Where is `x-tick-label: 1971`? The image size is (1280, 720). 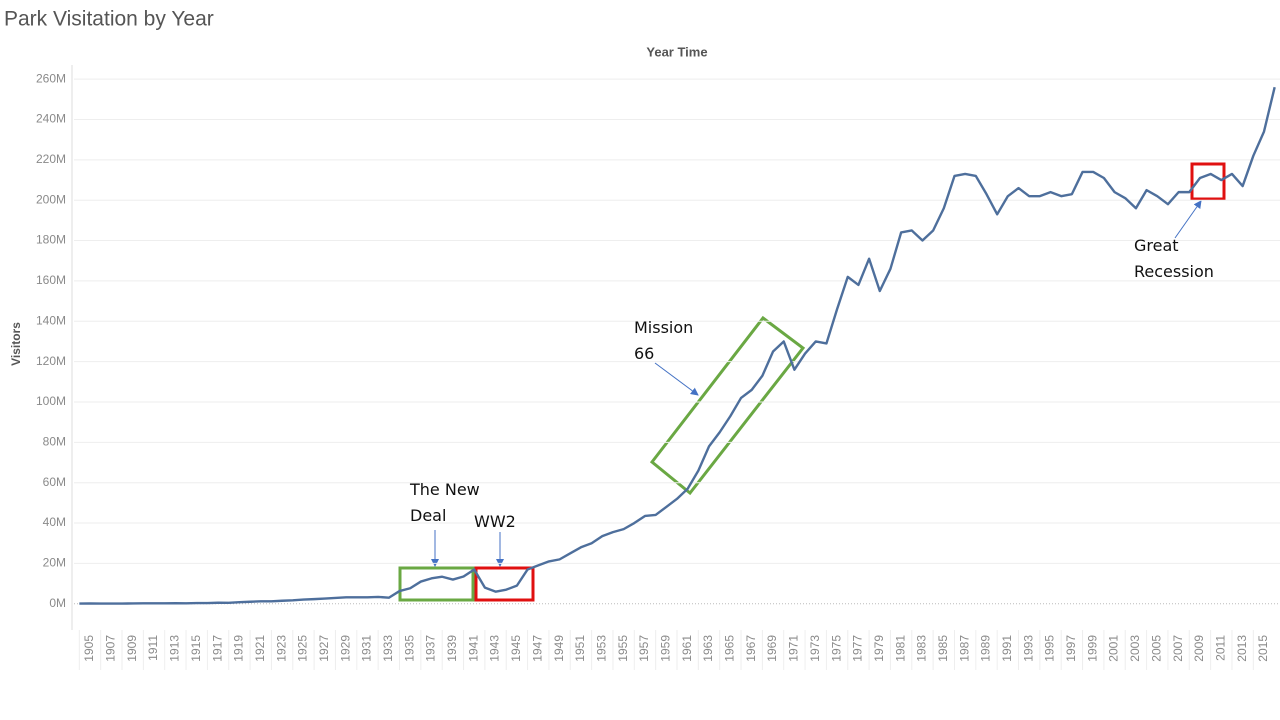 x-tick-label: 1971 is located at coordinates (794, 648).